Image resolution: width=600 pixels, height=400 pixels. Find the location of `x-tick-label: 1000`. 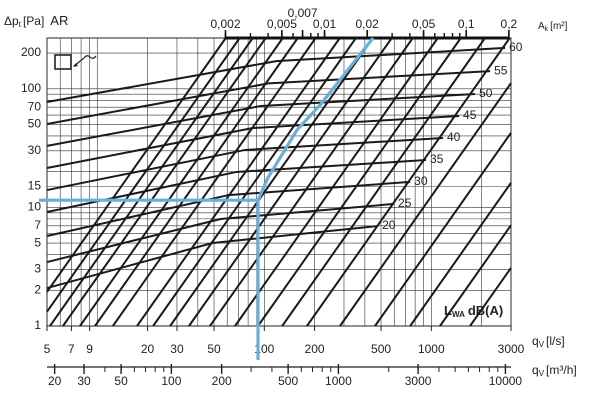

x-tick-label: 1000 is located at coordinates (431, 349).